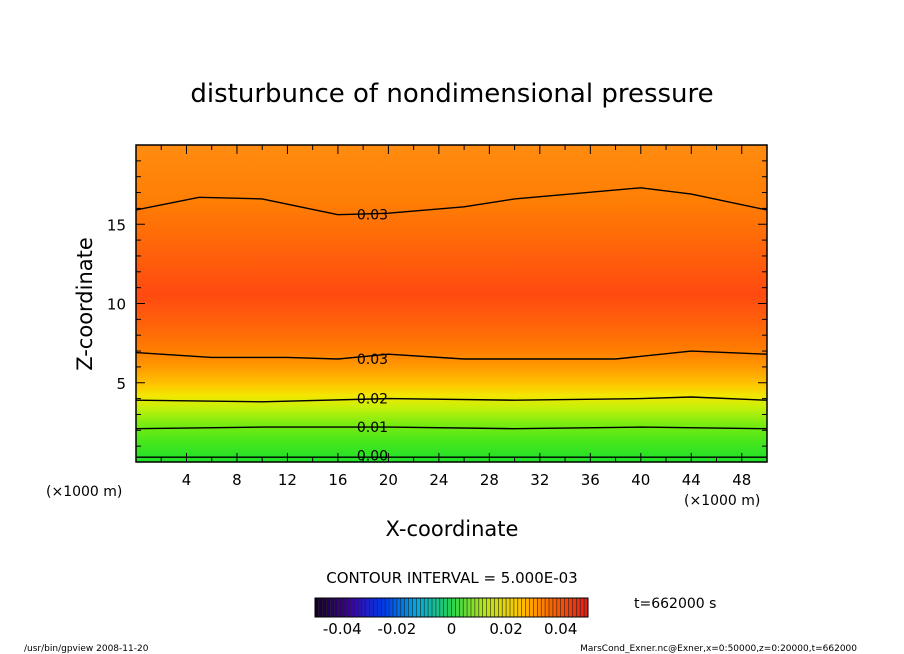 This screenshot has width=904, height=654. Describe the element at coordinates (84, 492) in the screenshot. I see `x-unit-left: (×1000 m)` at that location.